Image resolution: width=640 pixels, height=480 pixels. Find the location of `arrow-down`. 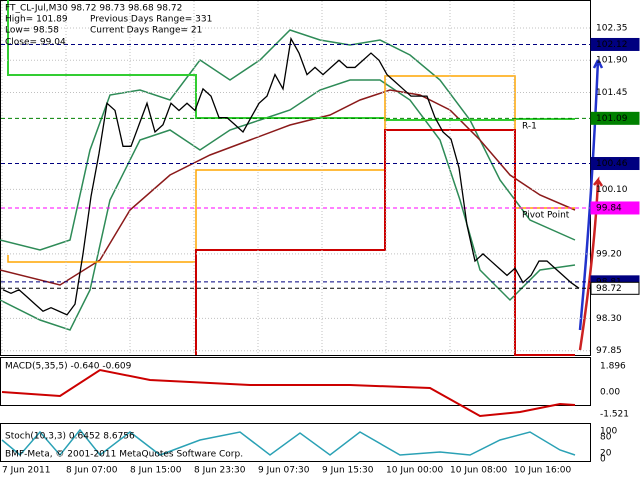

arrow-down is located at coordinates (591, 263).